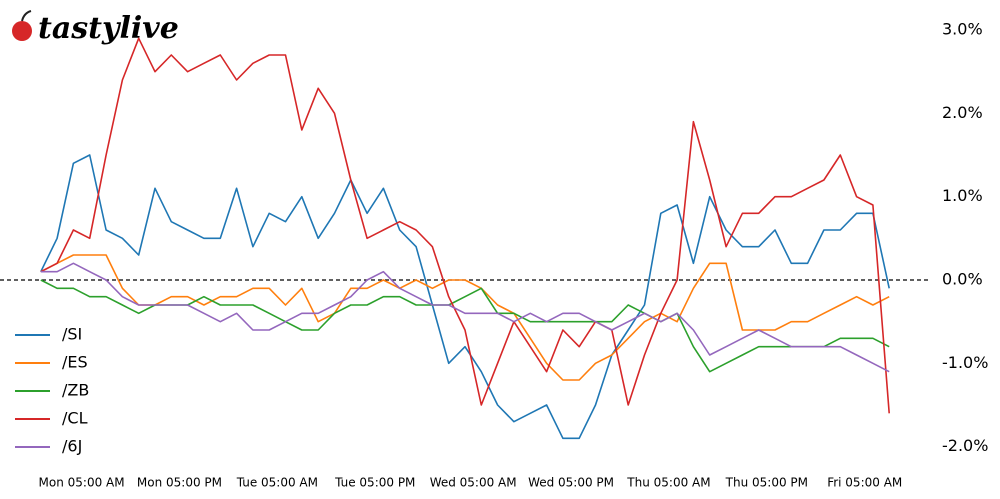 The height and width of the screenshot is (499, 1000). What do you see at coordinates (108, 28) in the screenshot?
I see `logo-text: tastylive` at bounding box center [108, 28].